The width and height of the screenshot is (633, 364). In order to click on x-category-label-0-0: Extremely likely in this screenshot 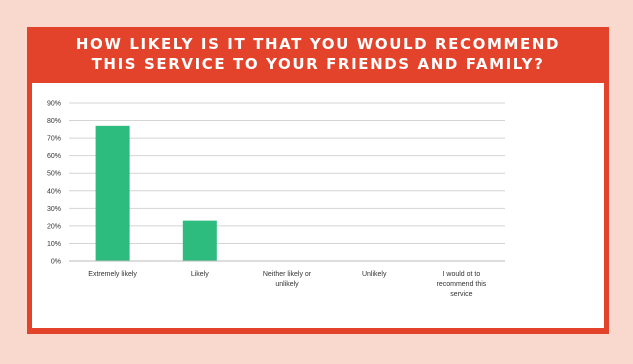, I will do `click(112, 274)`.